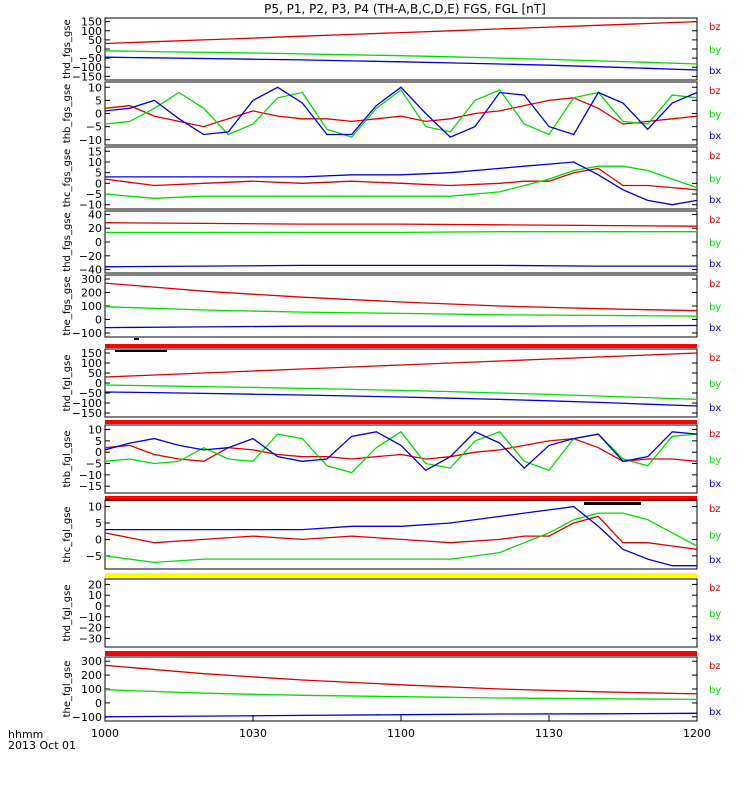 The width and height of the screenshot is (750, 804). Describe the element at coordinates (697, 733) in the screenshot. I see `x-tick-label: 1200` at that location.